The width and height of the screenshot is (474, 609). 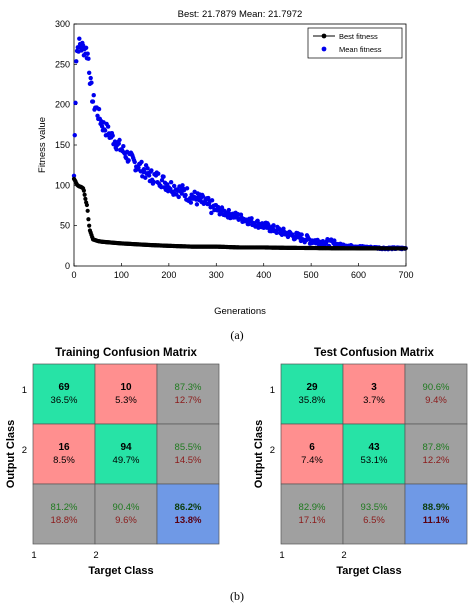 What do you see at coordinates (436, 460) in the screenshot?
I see `cell-error: 12.2%` at bounding box center [436, 460].